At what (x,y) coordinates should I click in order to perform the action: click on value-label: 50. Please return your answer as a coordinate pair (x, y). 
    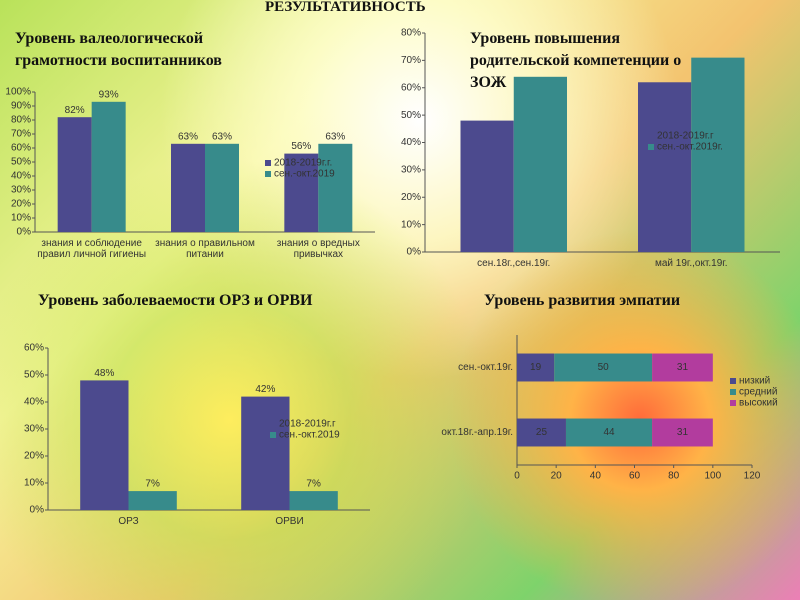
    Looking at the image, I should click on (604, 367).